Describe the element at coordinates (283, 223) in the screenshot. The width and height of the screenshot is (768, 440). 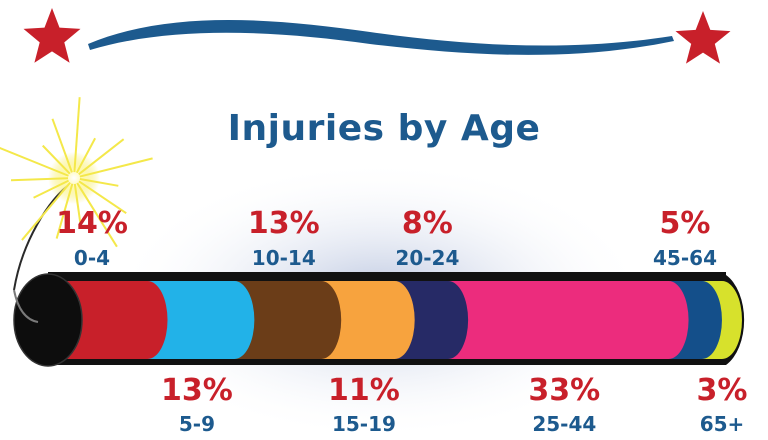
I see `value-label-10-14: 13%` at that location.